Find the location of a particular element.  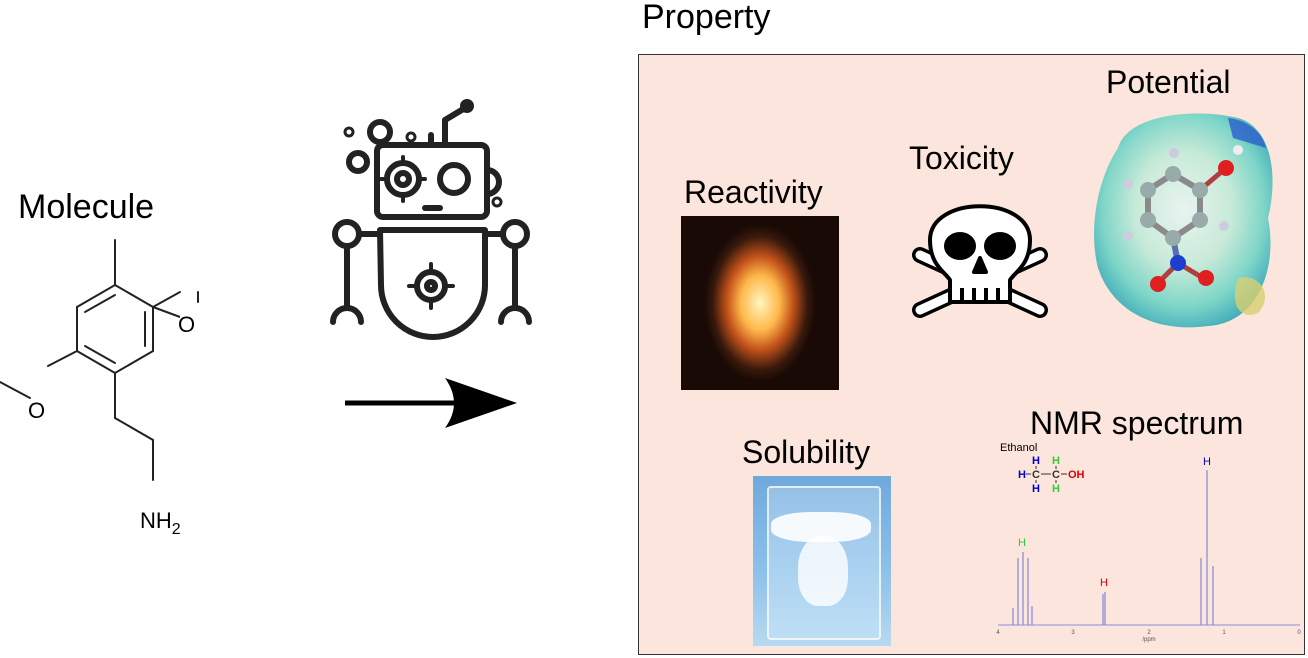

molecule-title: Molecule is located at coordinates (86, 207).